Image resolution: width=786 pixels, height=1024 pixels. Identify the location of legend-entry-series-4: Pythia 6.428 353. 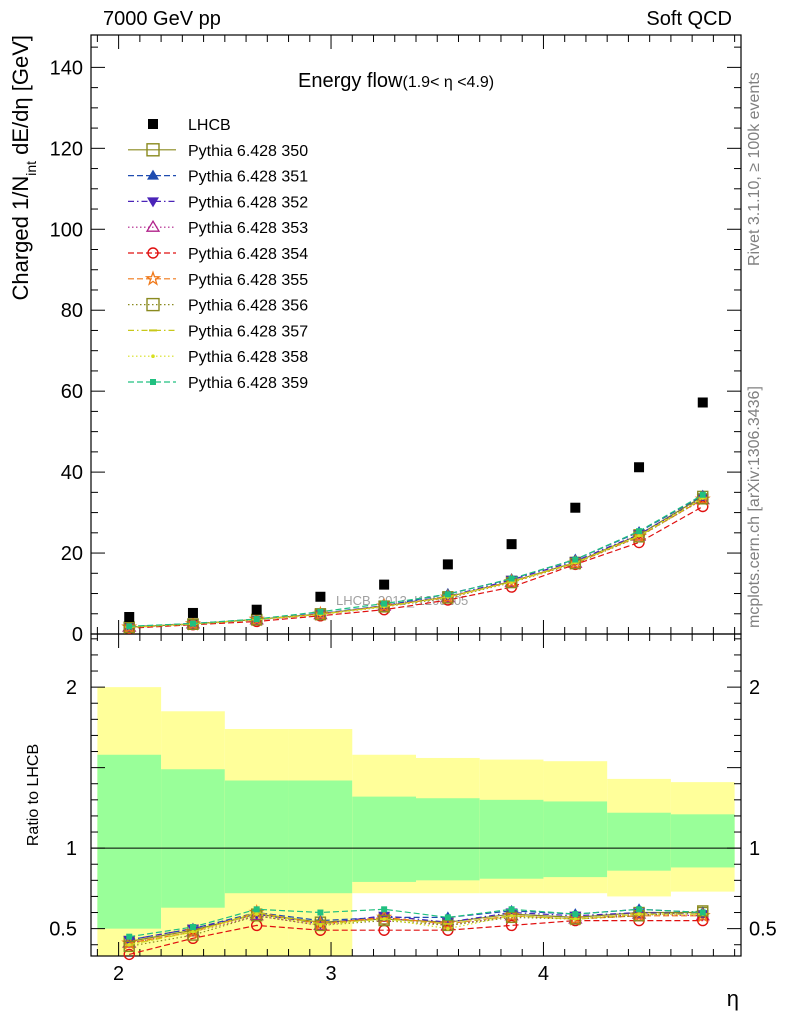
(218, 228).